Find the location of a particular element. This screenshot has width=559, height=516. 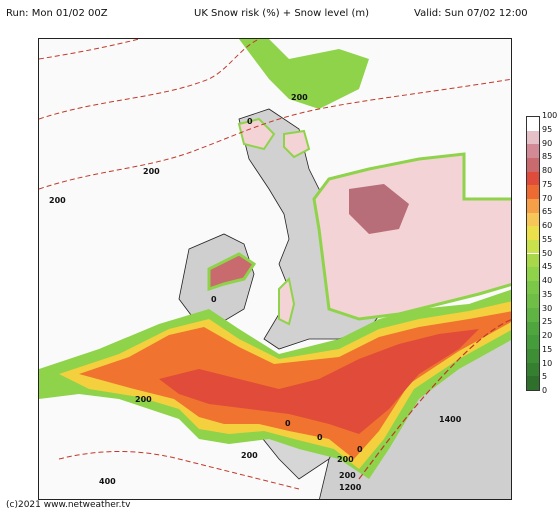

valid-time-label: Valid: Sun 07/02 12:00 is located at coordinates (471, 13).